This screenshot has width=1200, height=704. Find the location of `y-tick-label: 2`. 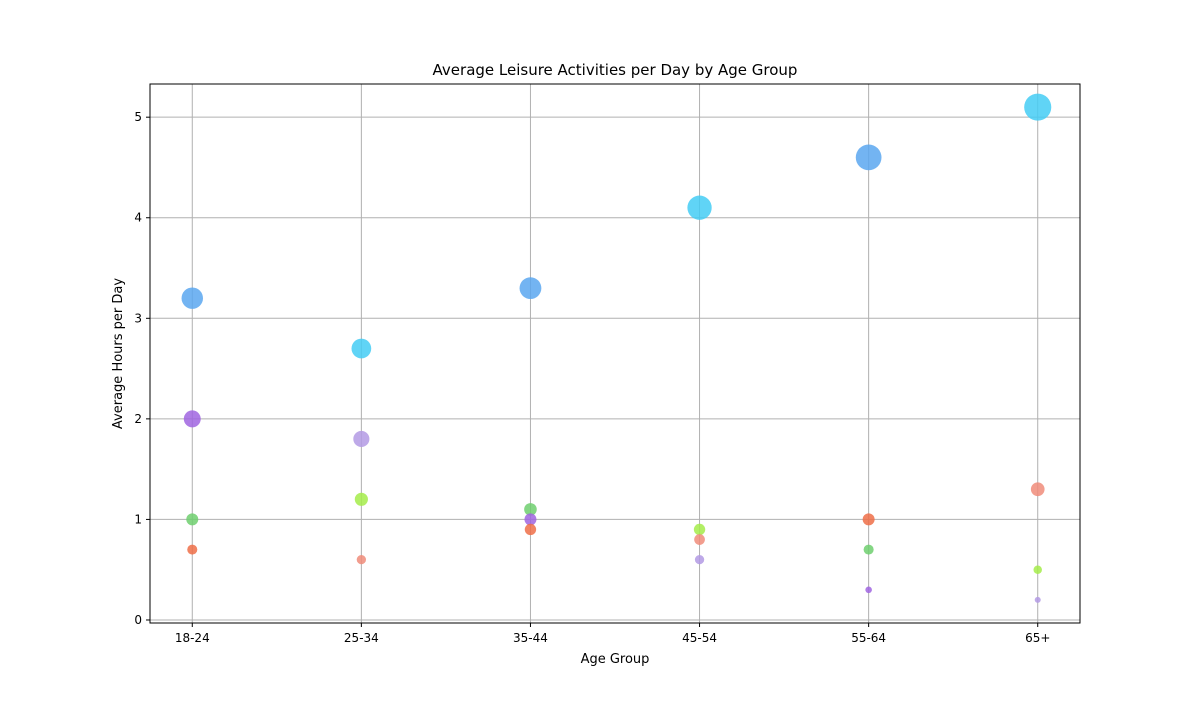

y-tick-label: 2 is located at coordinates (138, 419).